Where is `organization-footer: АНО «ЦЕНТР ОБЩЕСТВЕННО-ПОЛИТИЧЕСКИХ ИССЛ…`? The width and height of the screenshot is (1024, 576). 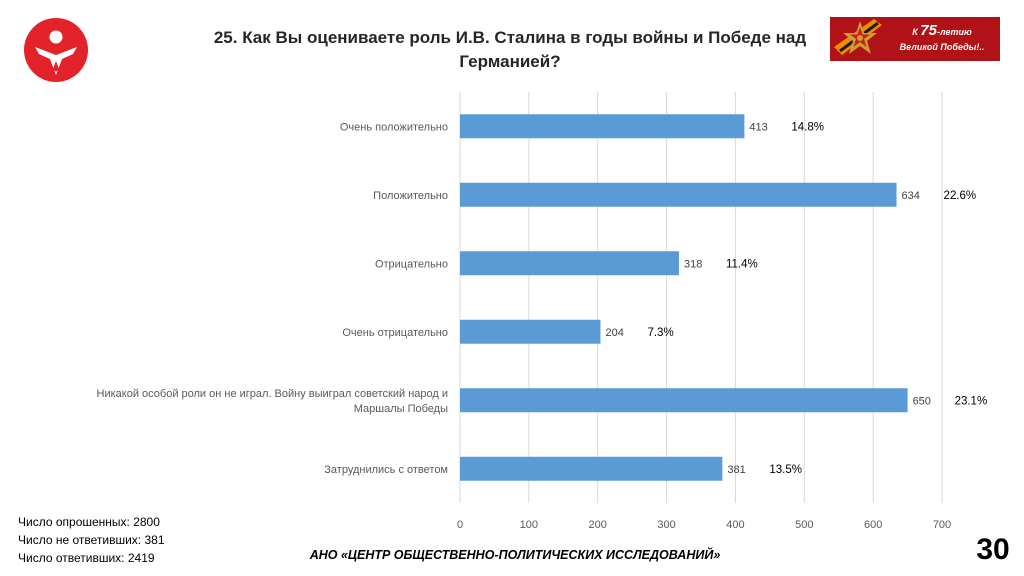
organization-footer: АНО «ЦЕНТР ОБЩЕСТВЕННО-ПОЛИТИЧЕСКИХ ИССЛ… is located at coordinates (515, 555).